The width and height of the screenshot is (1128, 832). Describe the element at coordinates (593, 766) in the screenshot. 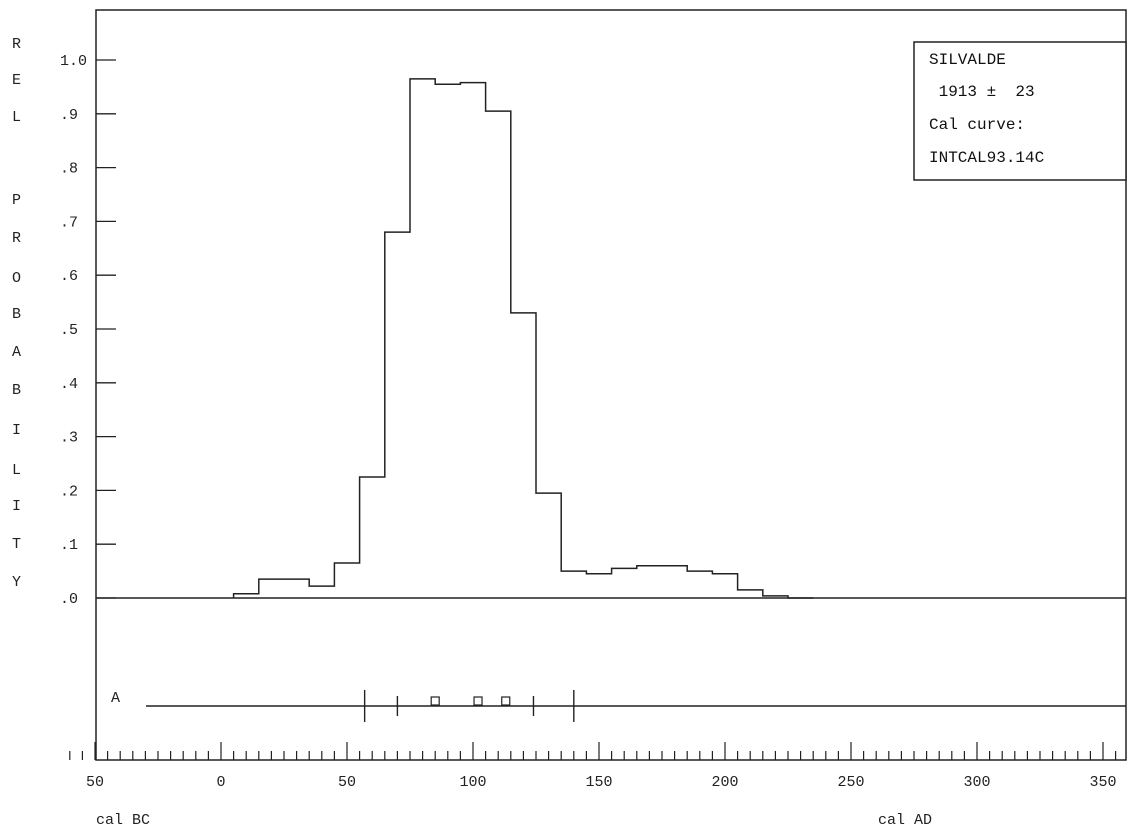

I see `x-axis: 50 0 50 100 150 200 250 300 350` at that location.